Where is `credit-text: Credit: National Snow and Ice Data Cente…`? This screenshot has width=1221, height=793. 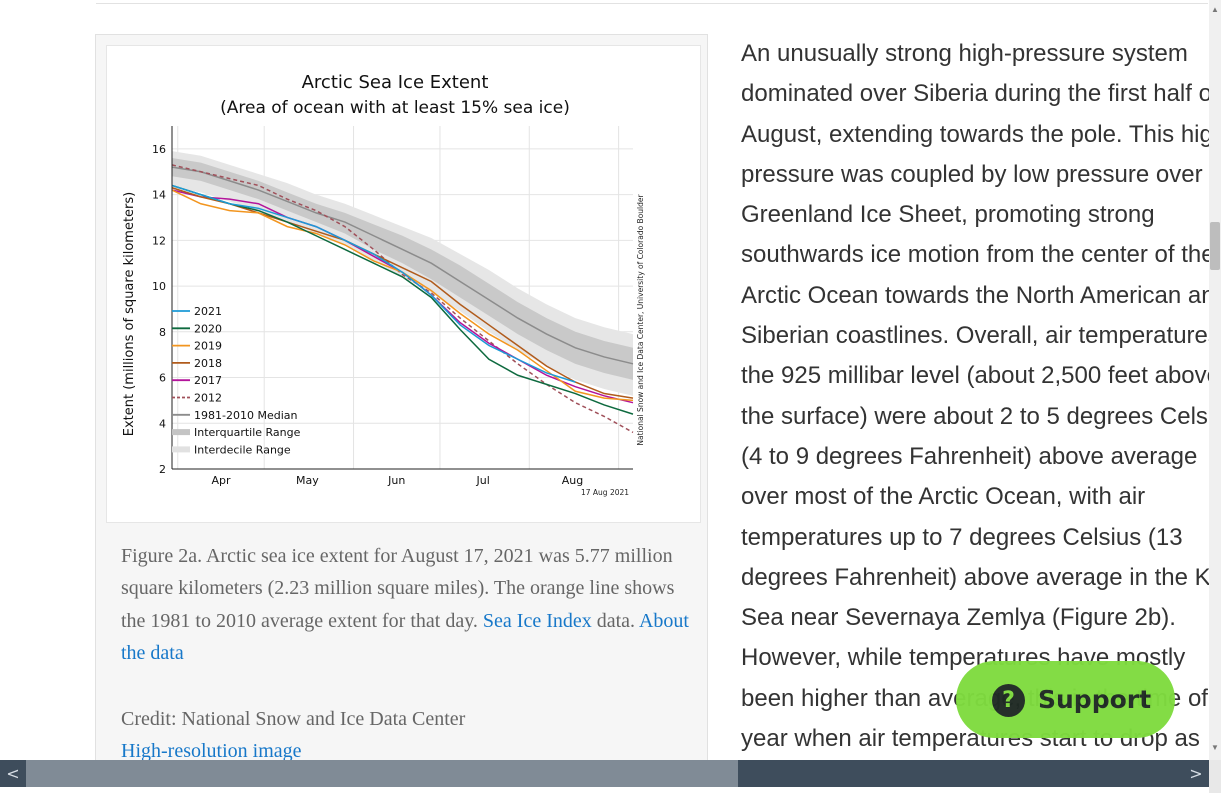 credit-text: Credit: National Snow and Ice Data Cente… is located at coordinates (293, 719).